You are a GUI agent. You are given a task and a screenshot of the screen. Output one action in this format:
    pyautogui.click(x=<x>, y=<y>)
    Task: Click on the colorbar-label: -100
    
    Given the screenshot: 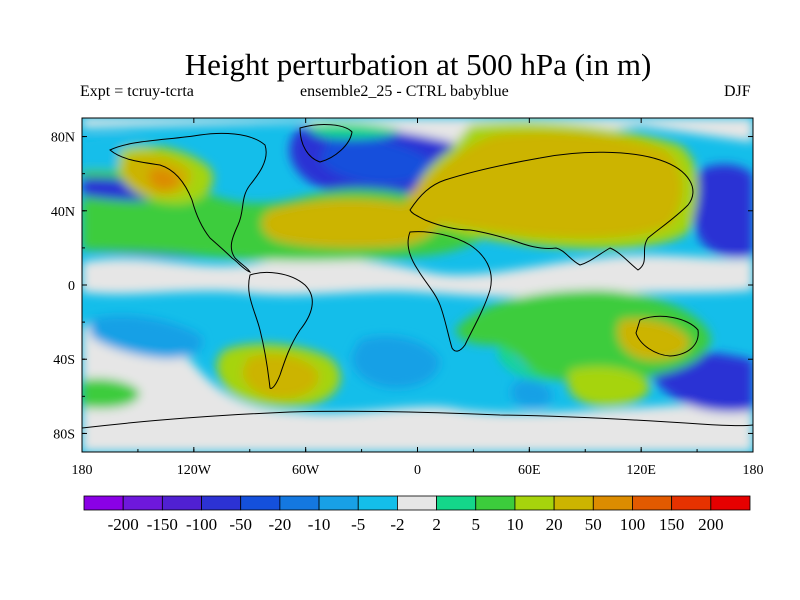 What is the action you would take?
    pyautogui.click(x=201, y=524)
    